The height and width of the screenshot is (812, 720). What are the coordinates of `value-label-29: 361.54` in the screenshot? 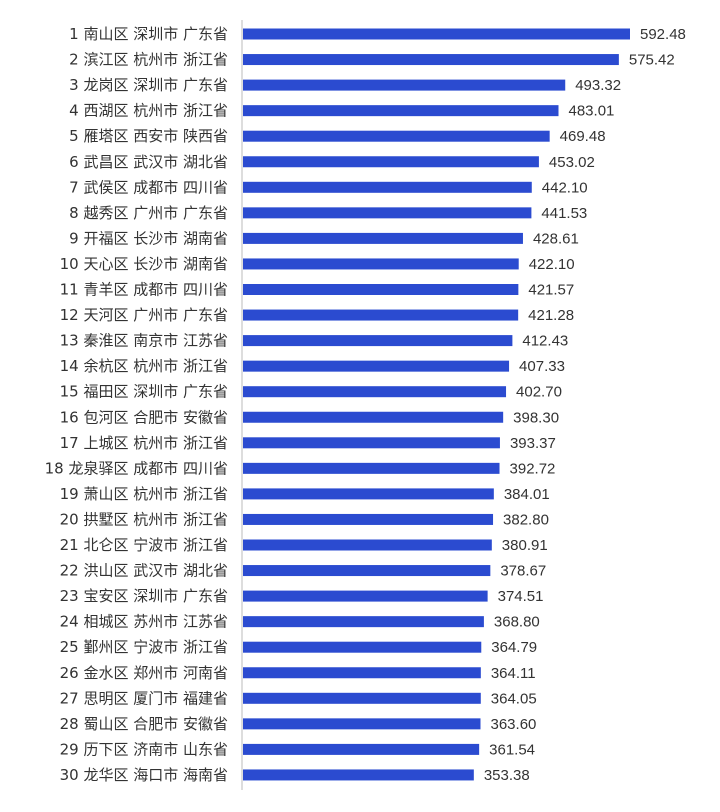 It's located at (512, 749).